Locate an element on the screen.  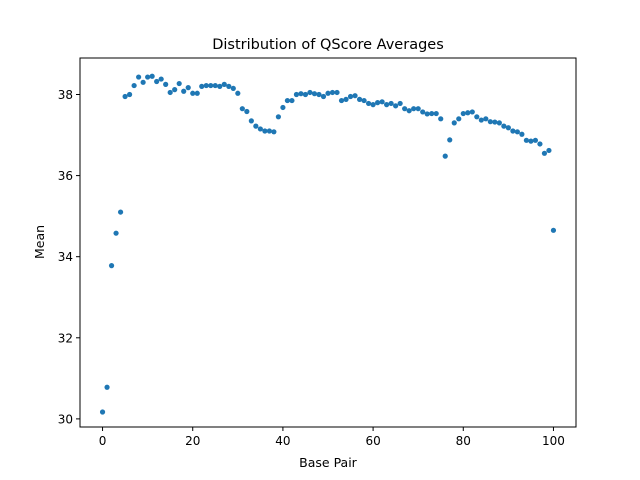
y-tick-label: 36 is located at coordinates (65, 176).